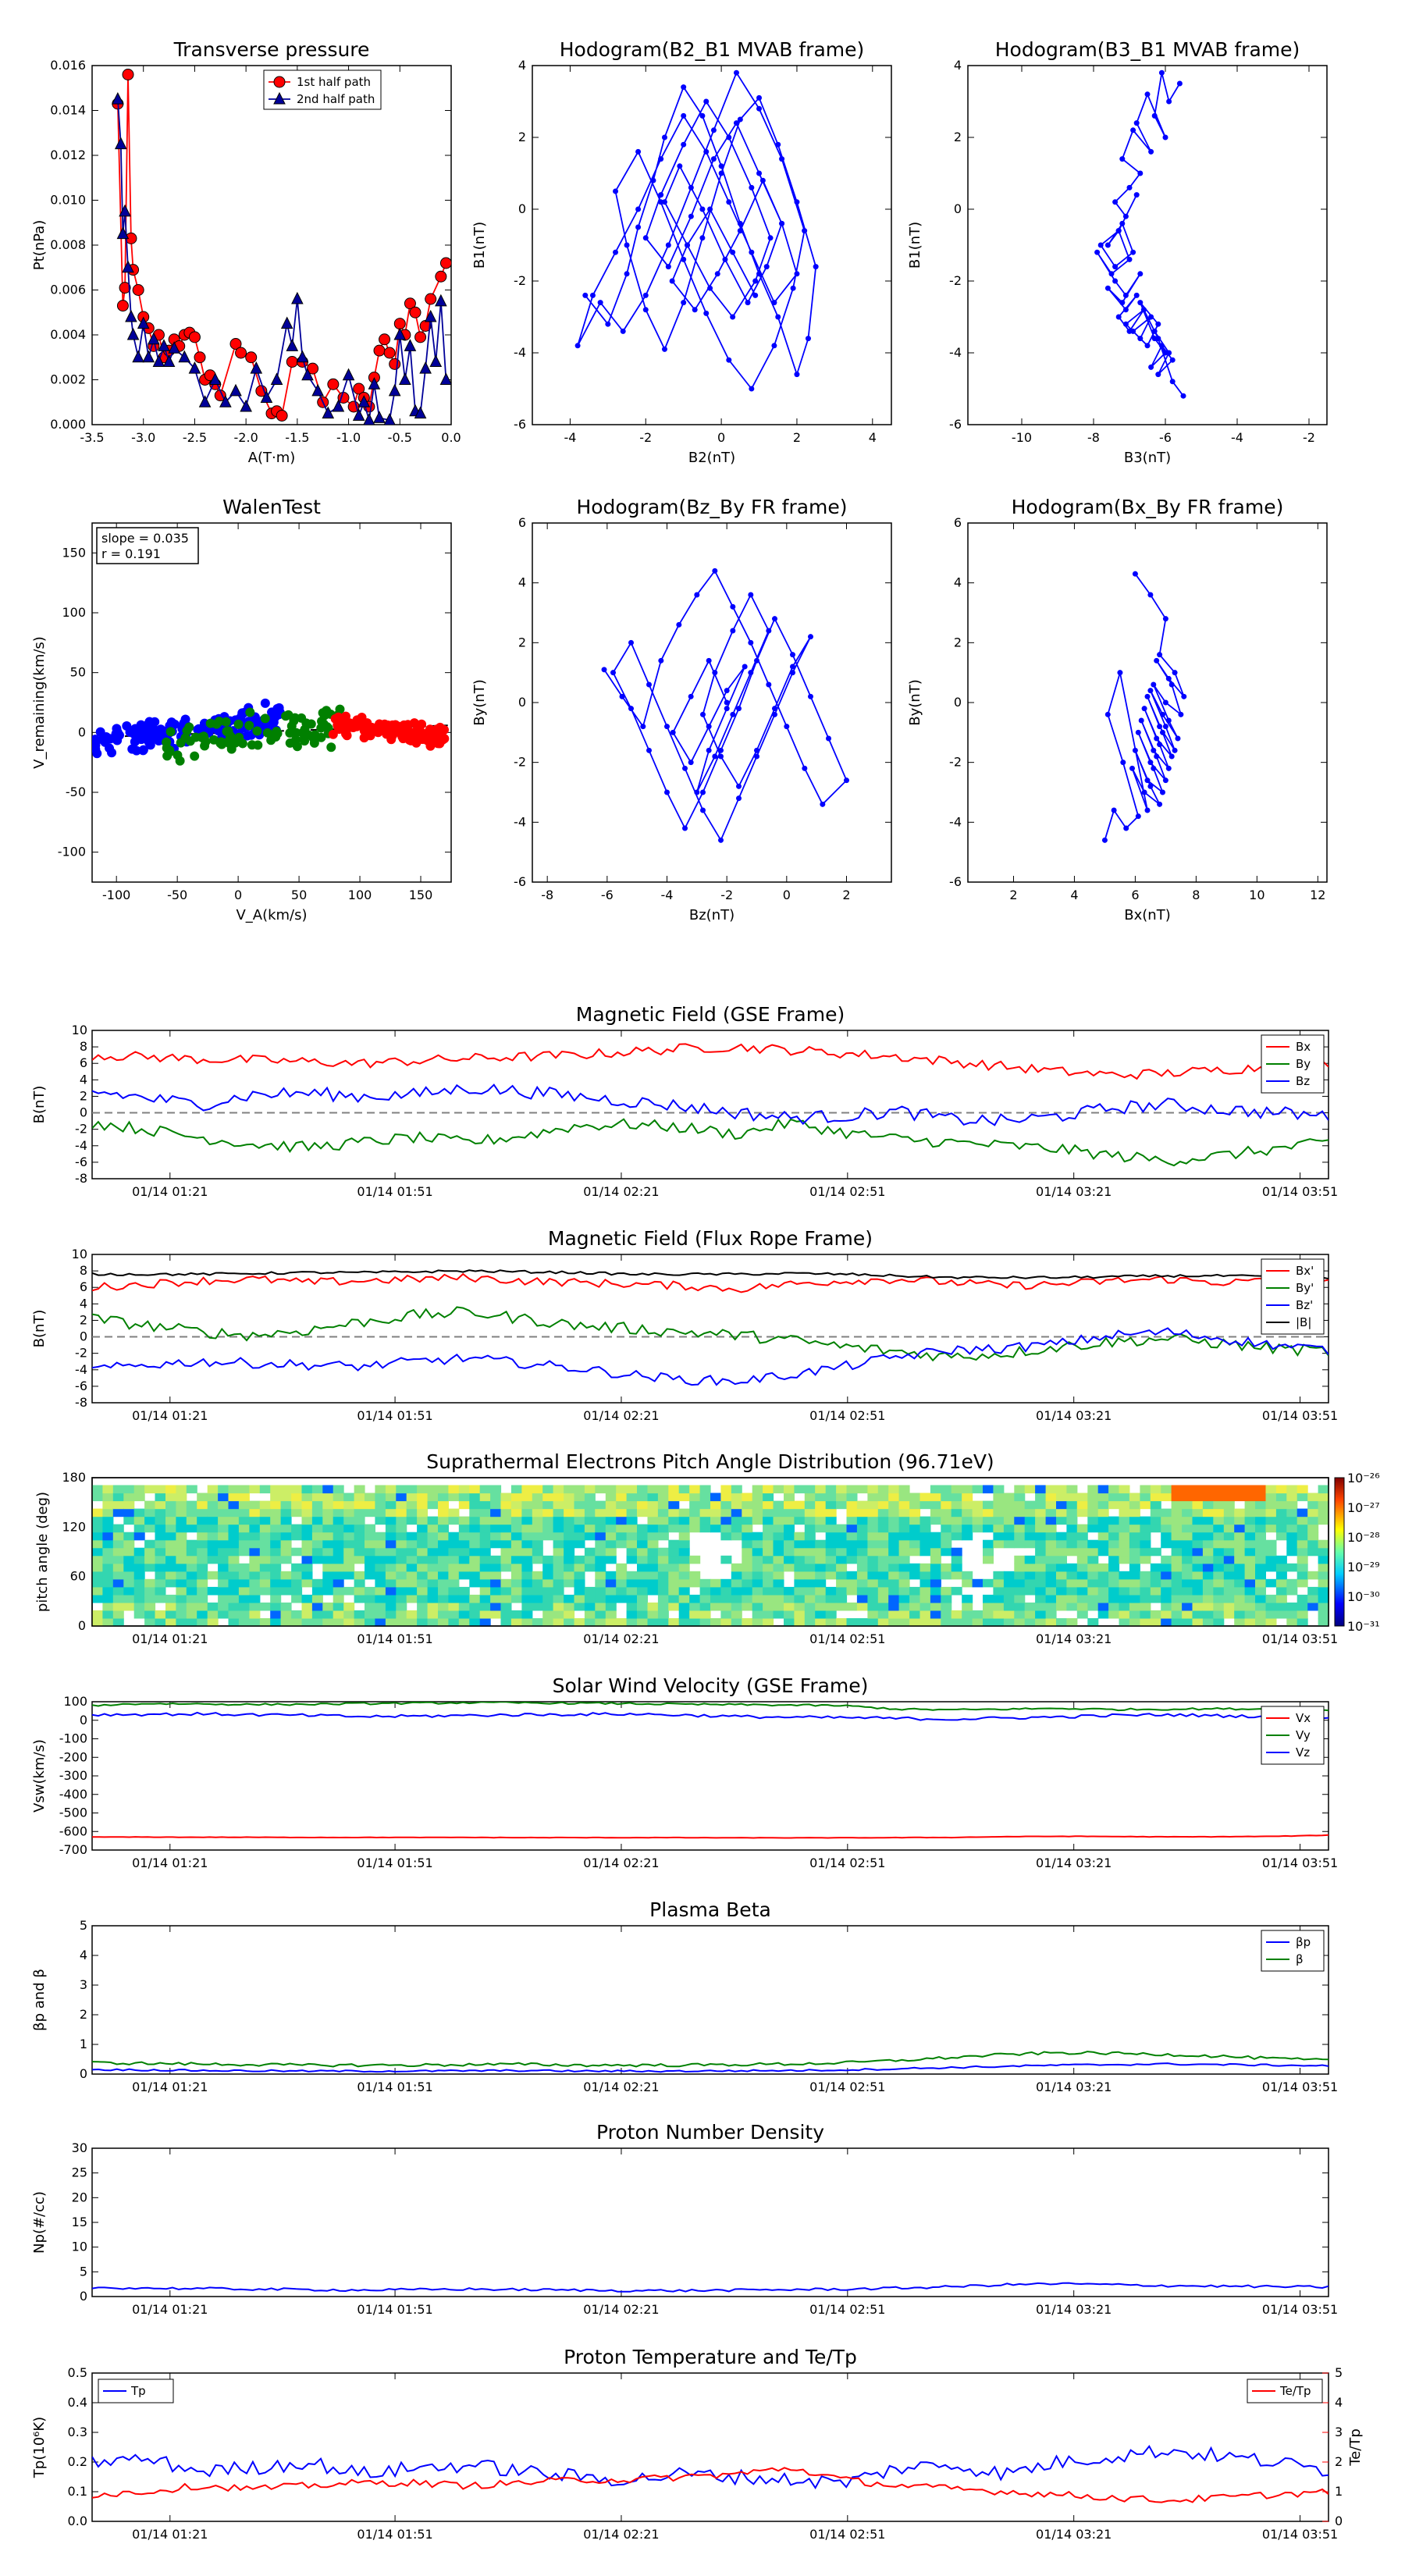  What do you see at coordinates (873, 437) in the screenshot?
I see `h1-xtick-label: 4` at bounding box center [873, 437].